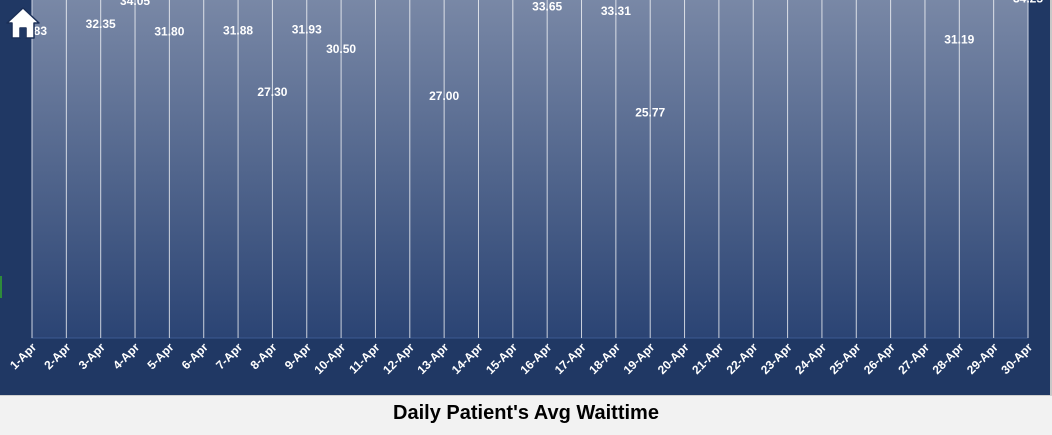 The height and width of the screenshot is (435, 1052). I want to click on chart-title: Daily Patient's Avg Waittime, so click(526, 413).